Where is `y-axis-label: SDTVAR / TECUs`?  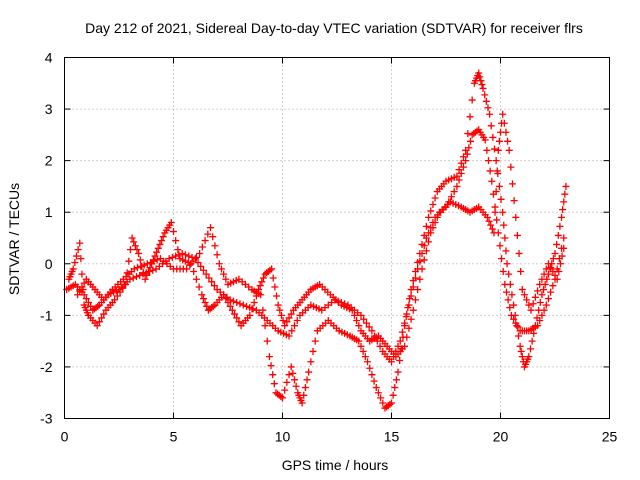 y-axis-label: SDTVAR / TECUs is located at coordinates (14, 239).